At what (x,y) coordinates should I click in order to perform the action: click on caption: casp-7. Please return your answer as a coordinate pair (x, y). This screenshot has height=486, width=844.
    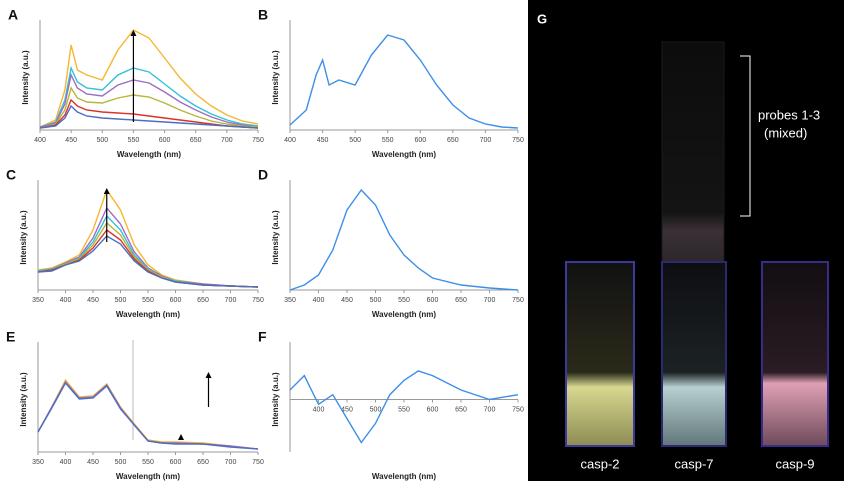
    Looking at the image, I should click on (693, 463).